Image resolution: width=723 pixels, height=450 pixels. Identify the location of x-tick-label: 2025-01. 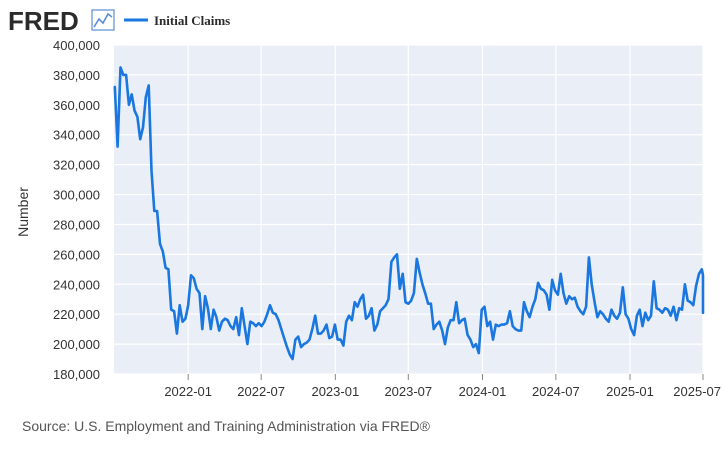
(630, 391).